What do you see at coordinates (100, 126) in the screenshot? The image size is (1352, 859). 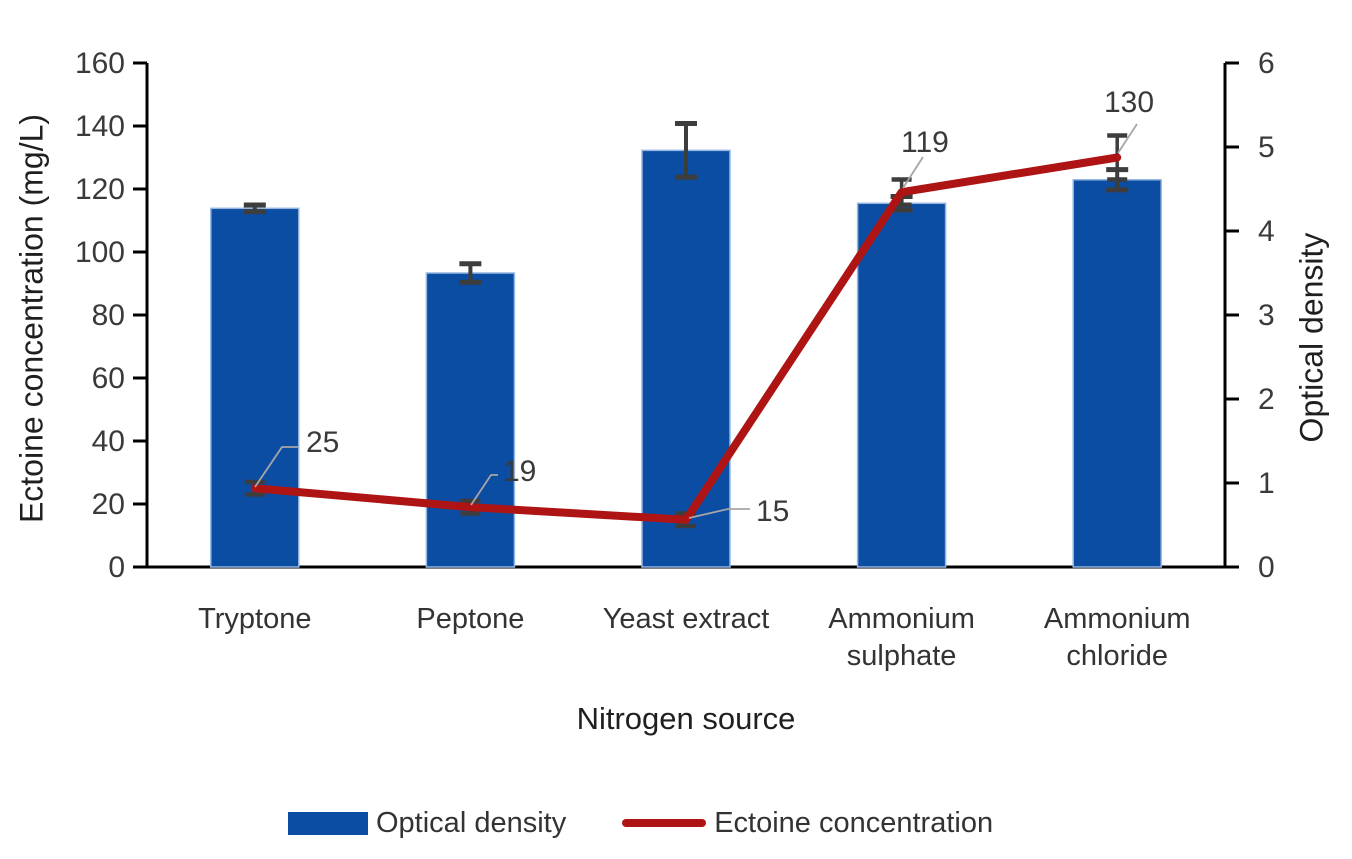 I see `left-tick-label: 140` at bounding box center [100, 126].